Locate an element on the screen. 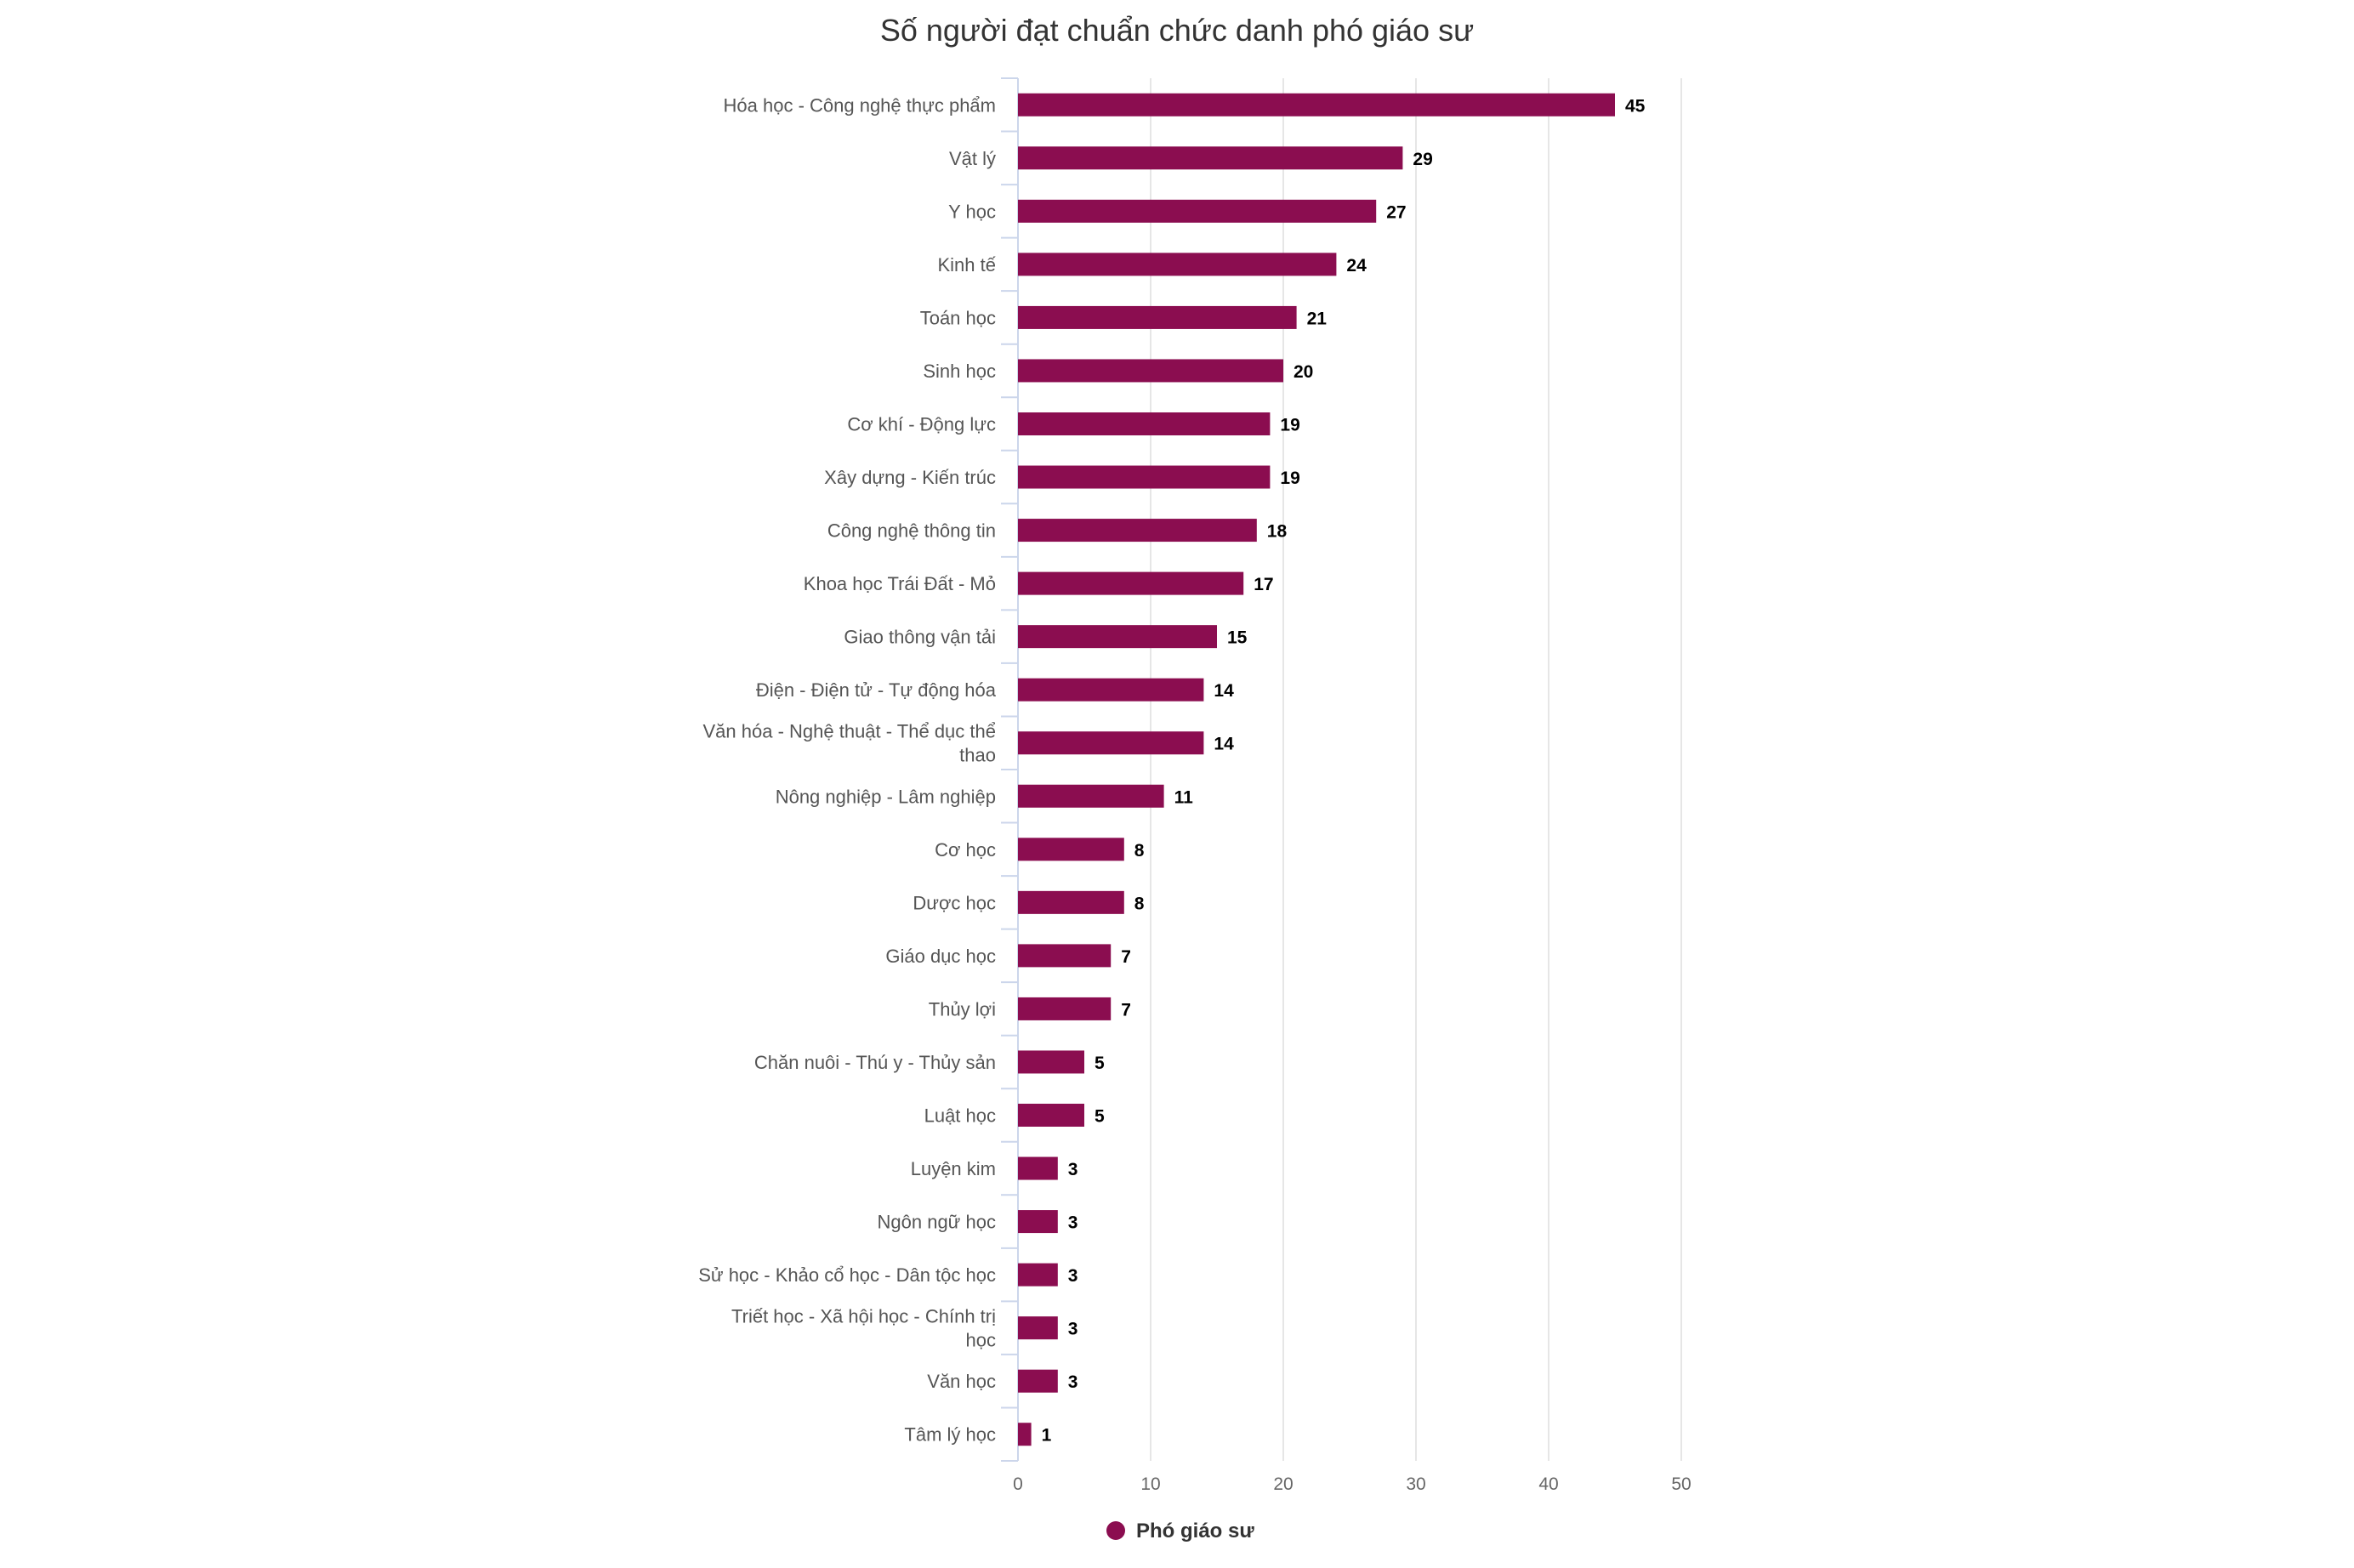  category-label: Thủy lợi is located at coordinates (963, 1009).